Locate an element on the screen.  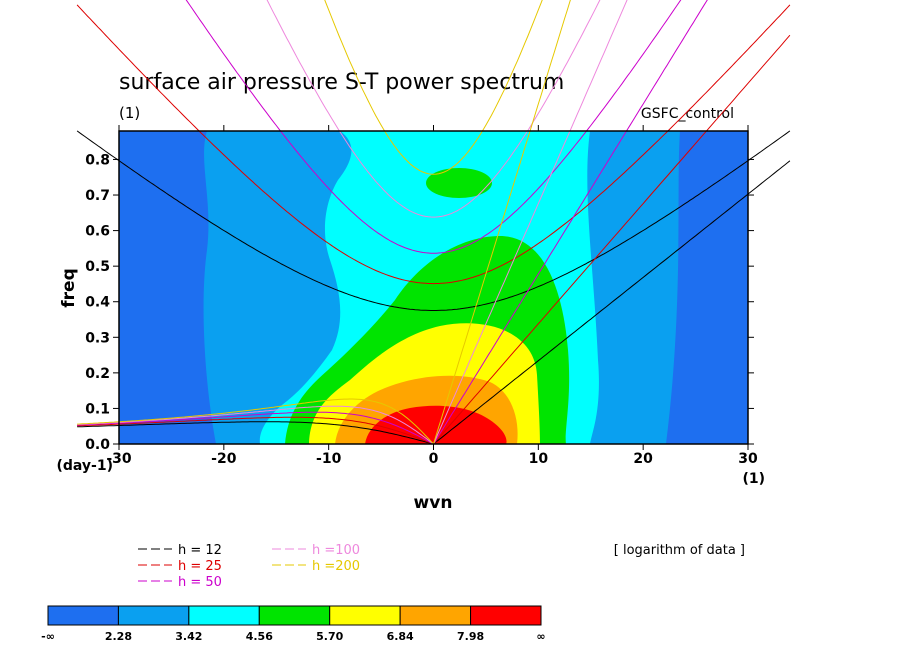
y-tick-label: 0.5 is located at coordinates (97, 267).